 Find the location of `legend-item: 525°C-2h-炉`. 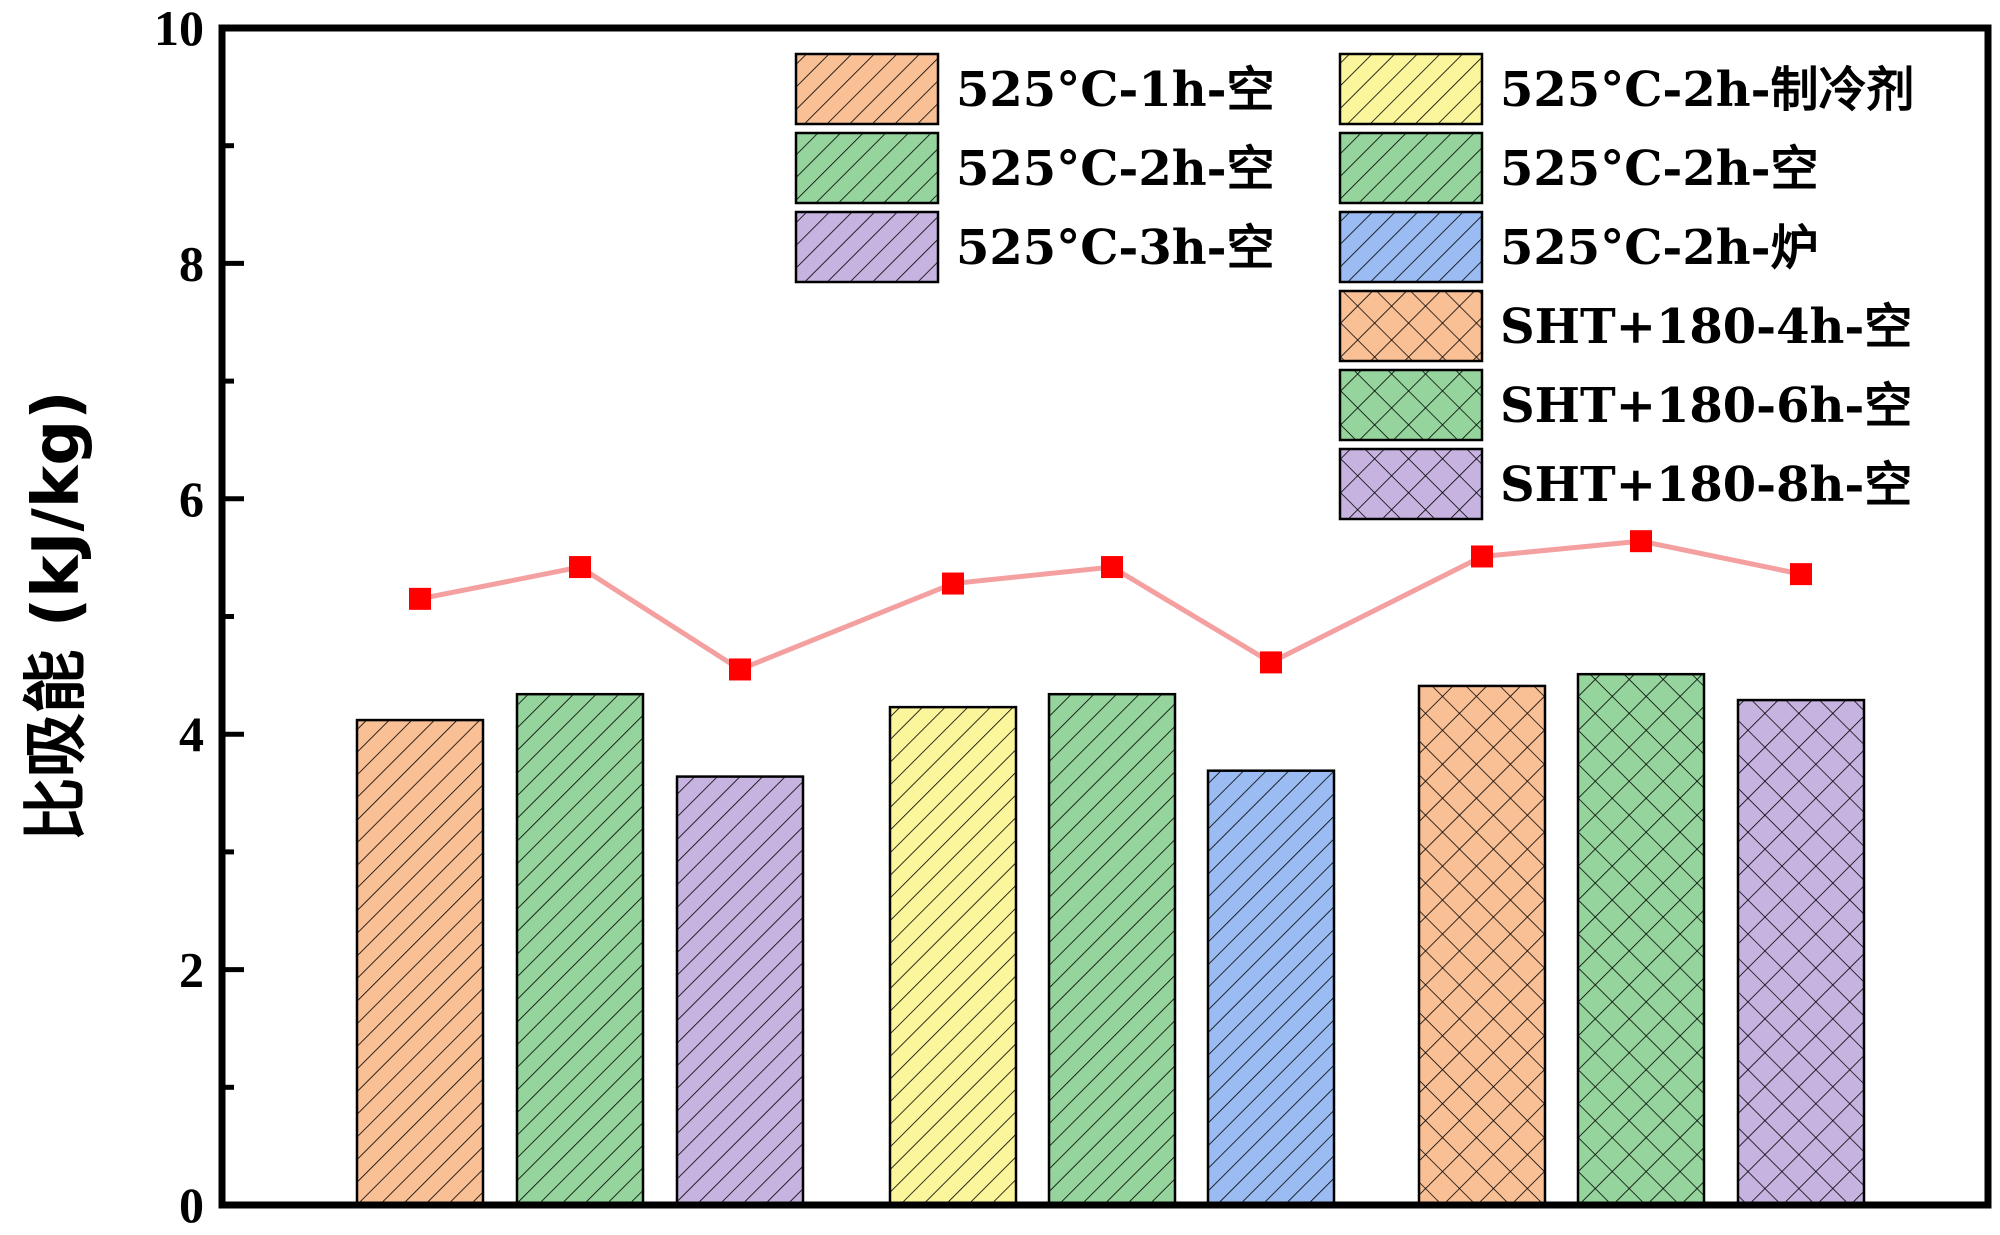

legend-item: 525°C-2h-炉 is located at coordinates (1578, 247).